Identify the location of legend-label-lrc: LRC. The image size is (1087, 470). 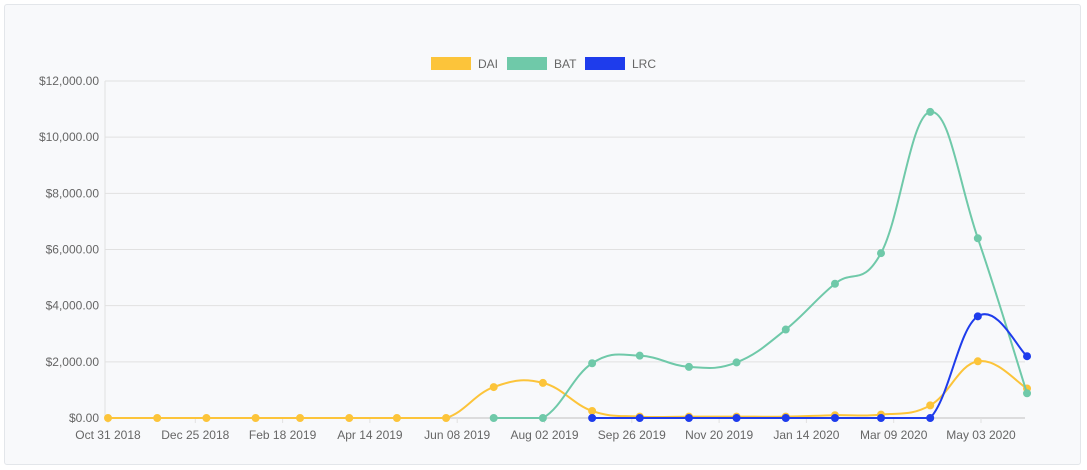
(644, 64).